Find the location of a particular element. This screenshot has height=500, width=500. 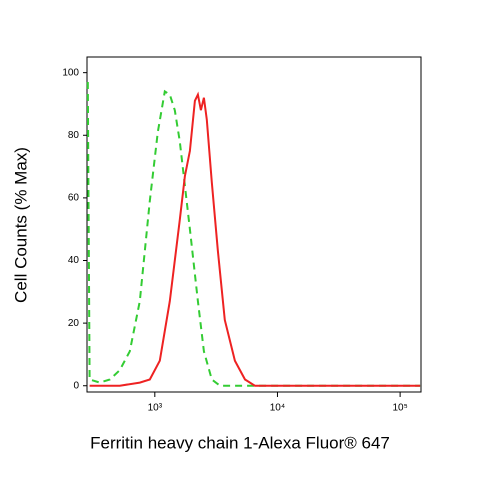

x-tick-label: 10³ is located at coordinates (155, 408).